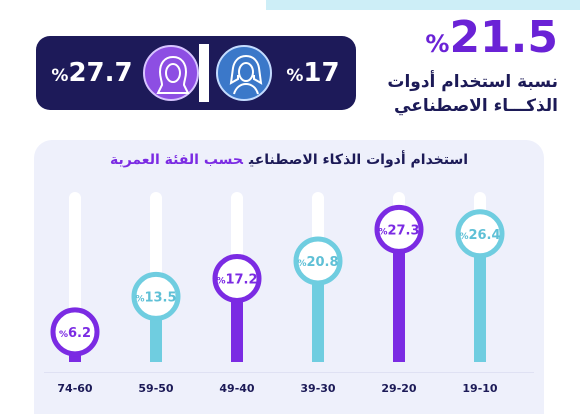  Describe the element at coordinates (295, 76) in the screenshot. I see `male-unit: %` at that location.